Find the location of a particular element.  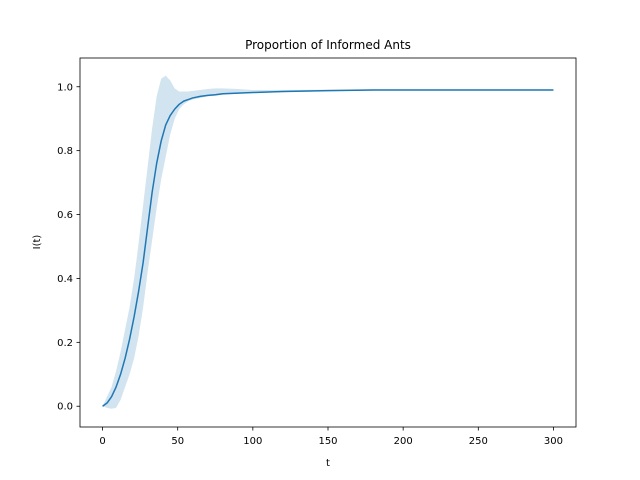

chart-title: Proportion of Informed Ants is located at coordinates (328, 45).